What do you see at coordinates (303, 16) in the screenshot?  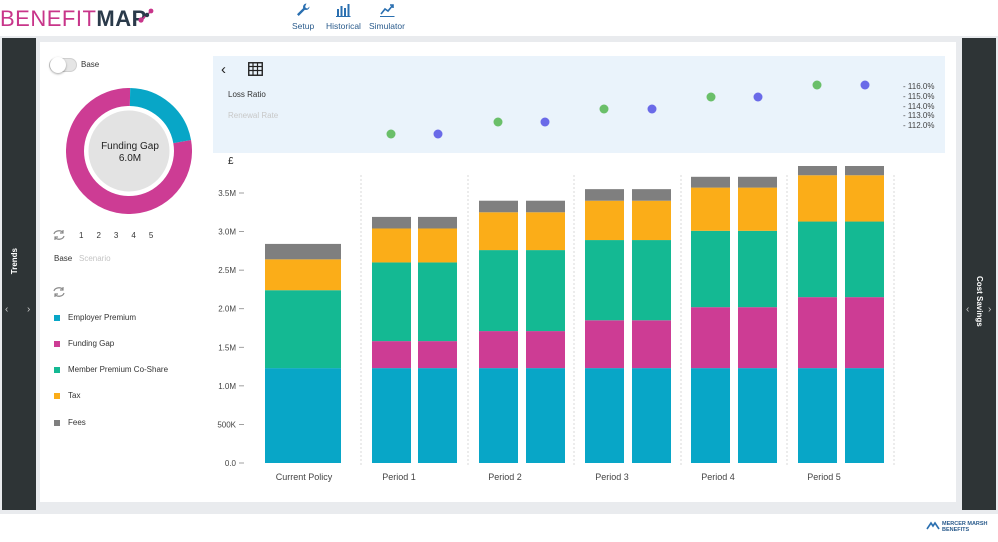 I see `nav-setup: Setup` at bounding box center [303, 16].